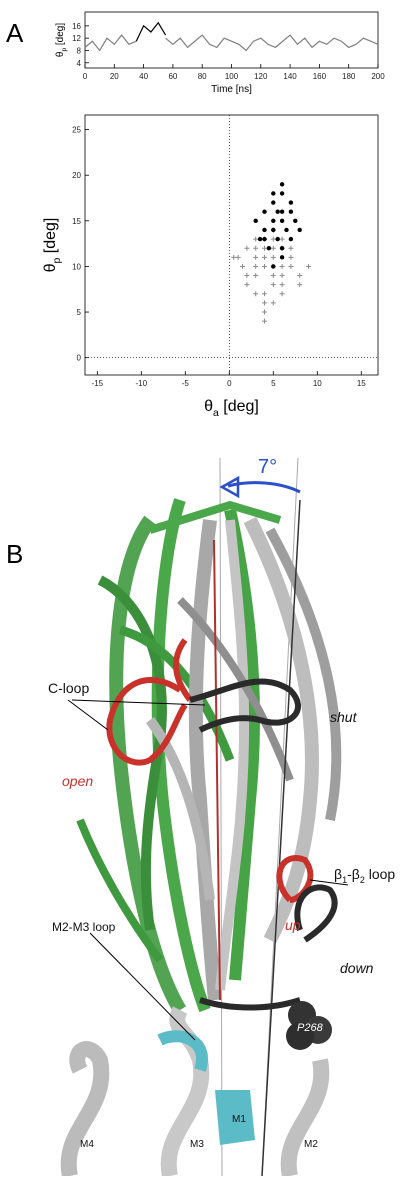  I want to click on label: M3, so click(197, 1144).